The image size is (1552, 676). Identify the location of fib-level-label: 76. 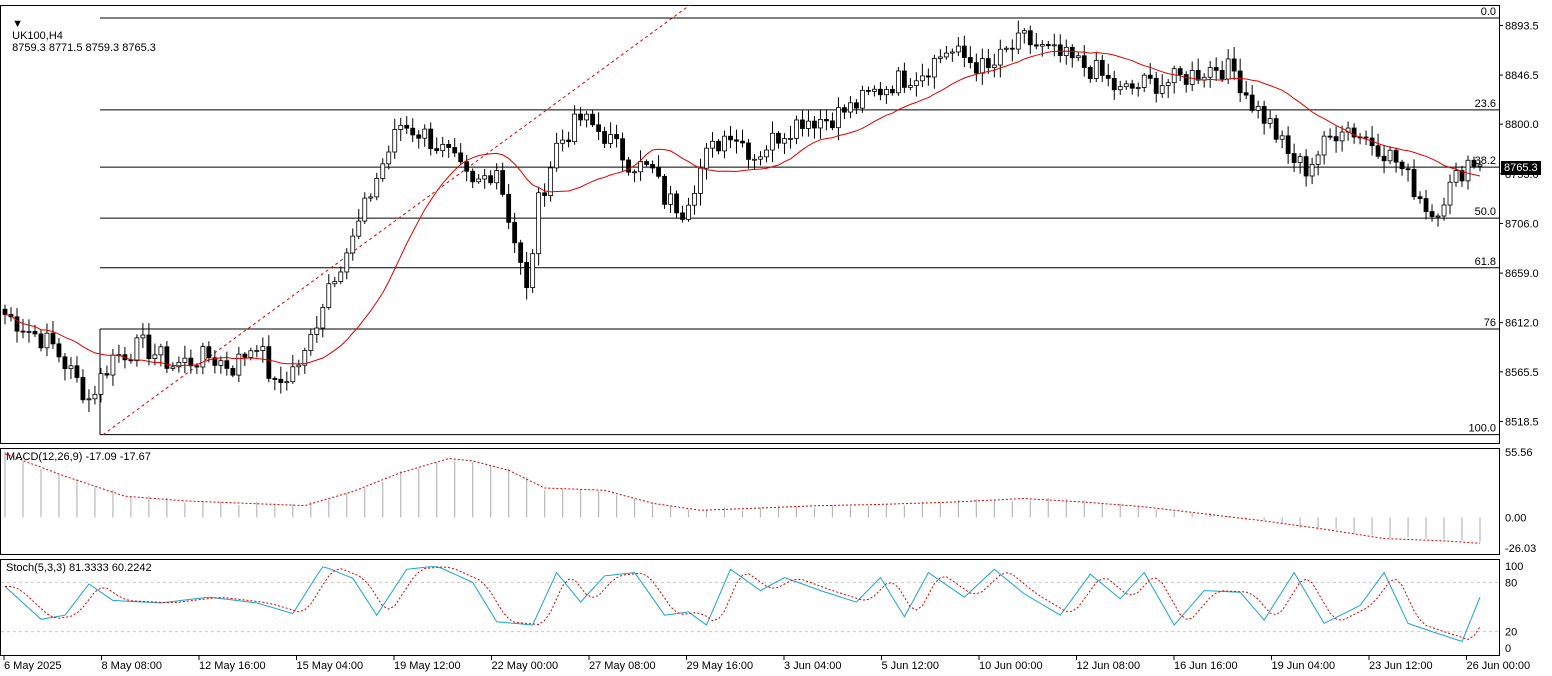
(1490, 323).